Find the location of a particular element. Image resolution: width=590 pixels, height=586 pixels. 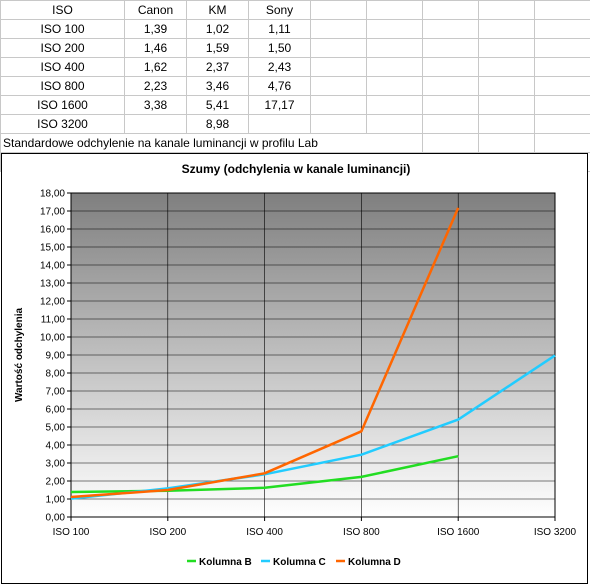

table-cell: 1,46 is located at coordinates (155, 48).